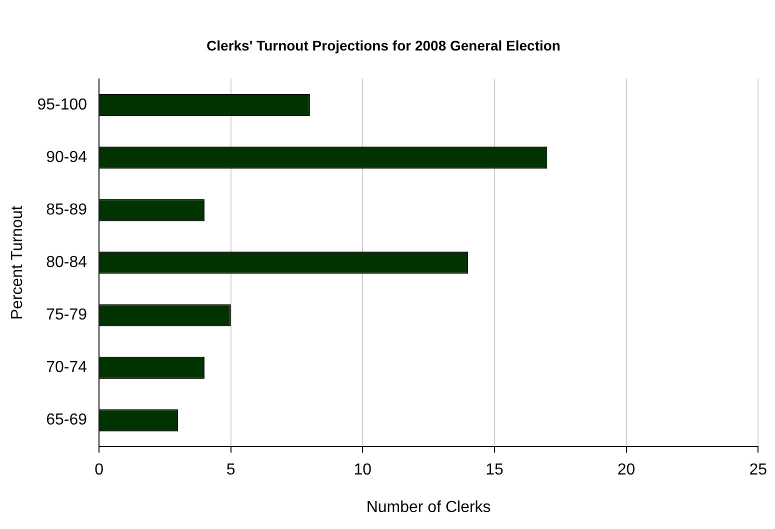  I want to click on x-tick-label: 5, so click(231, 470).